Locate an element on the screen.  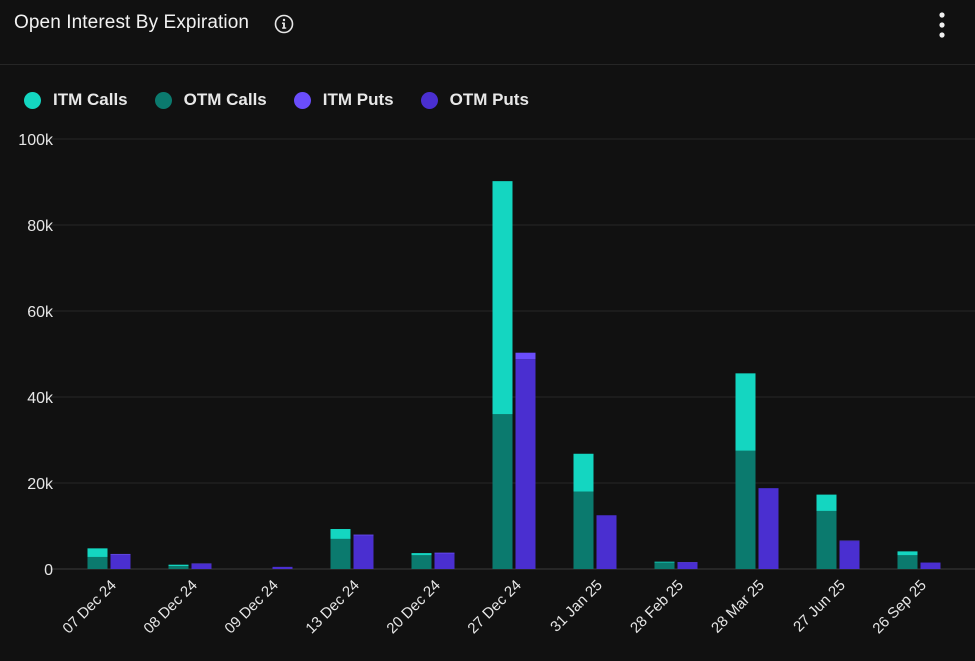
header-divider is located at coordinates (487, 64).